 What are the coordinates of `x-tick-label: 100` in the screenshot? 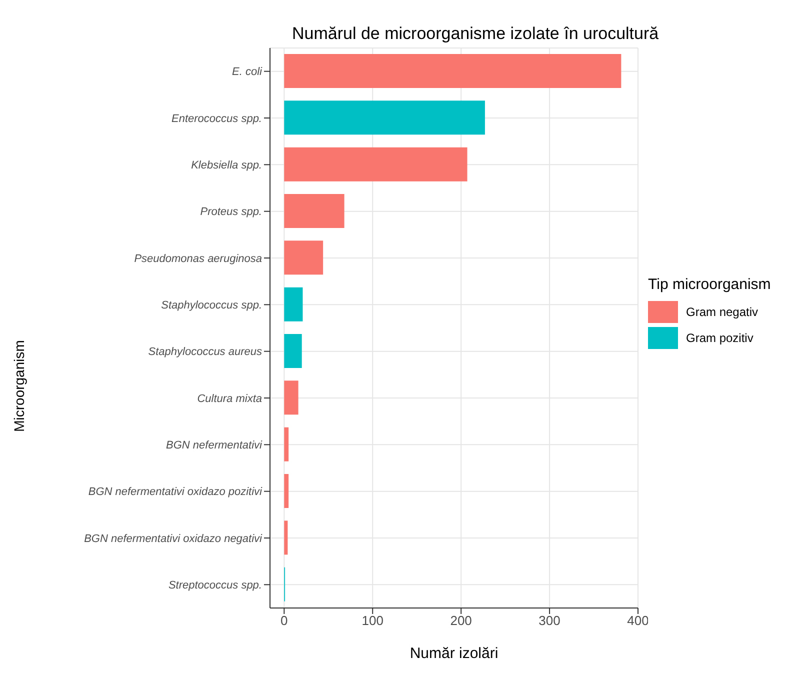 It's located at (373, 620).